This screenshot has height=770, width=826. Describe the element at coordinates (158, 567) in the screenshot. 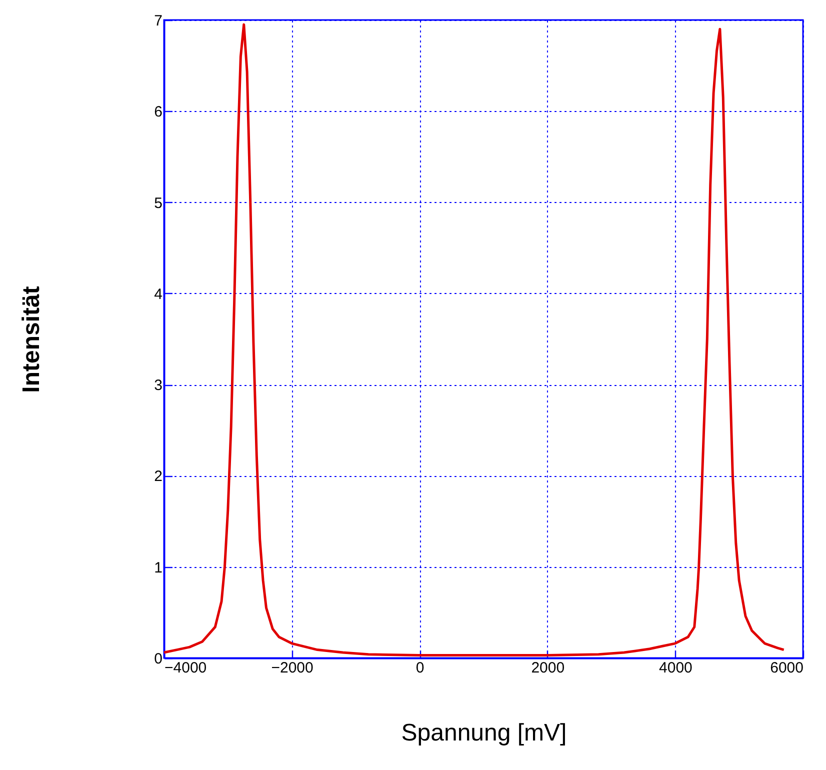

I see `y-tick-label: 1` at that location.